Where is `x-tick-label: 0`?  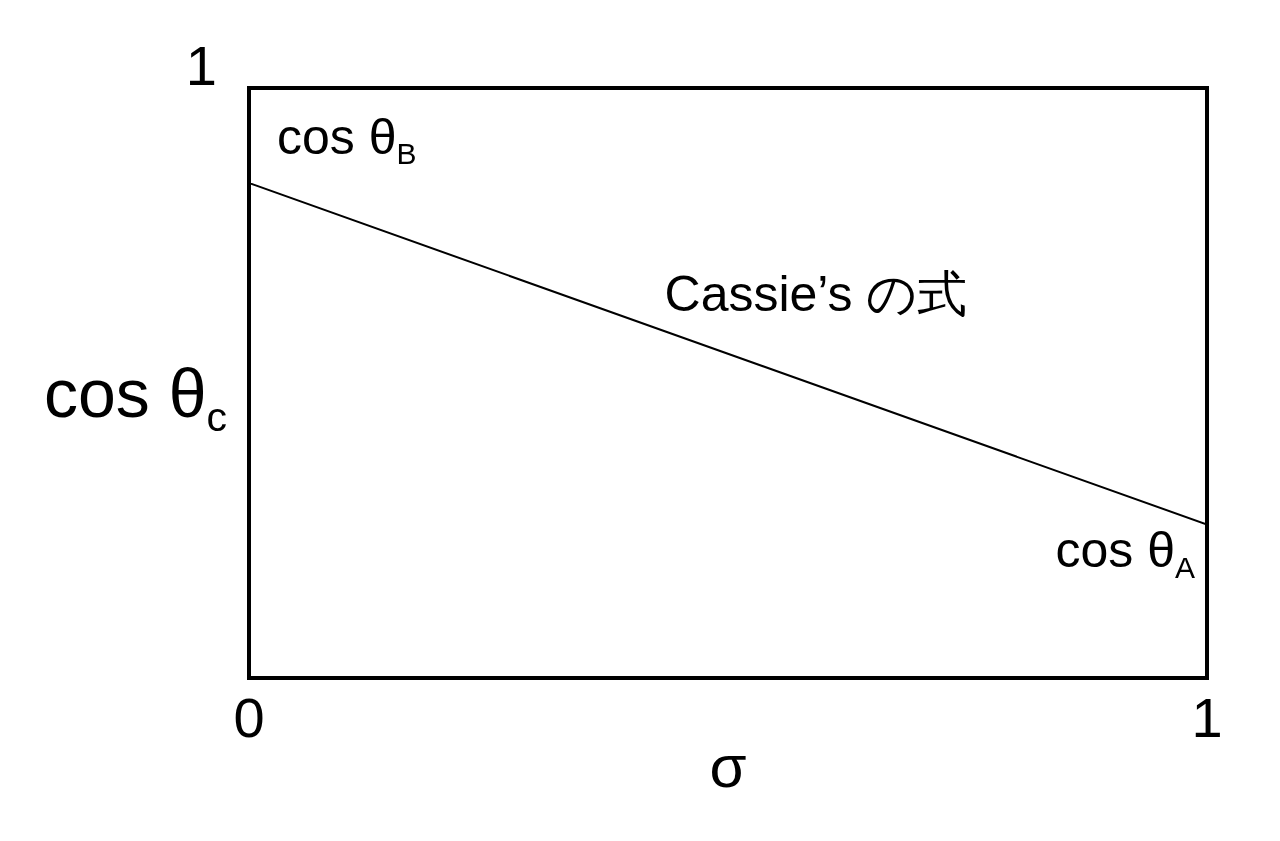
x-tick-label: 0 is located at coordinates (249, 718).